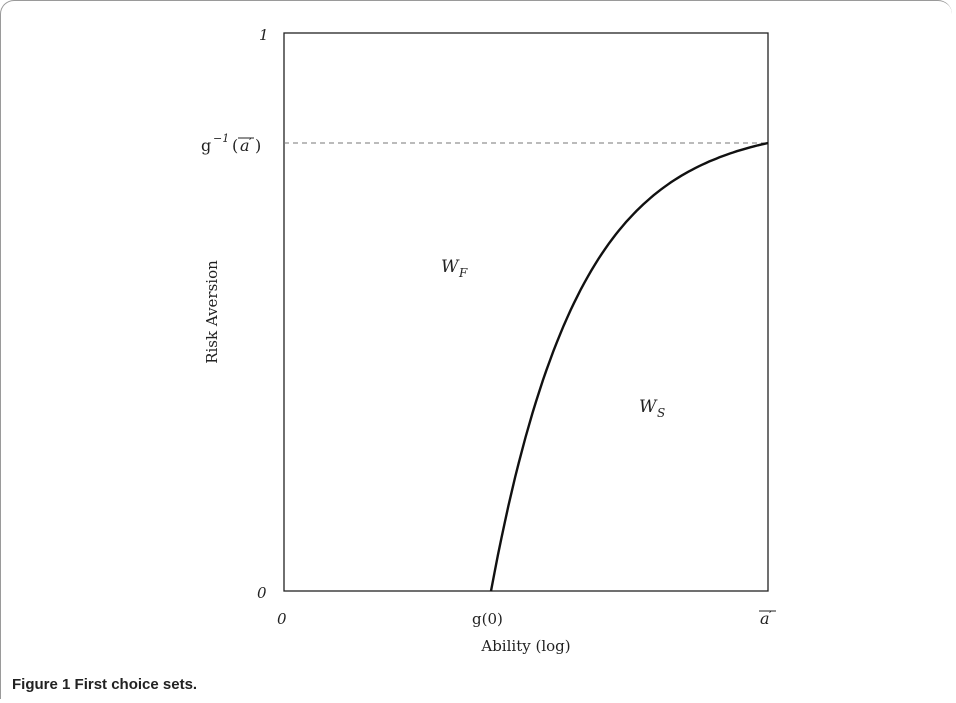 This screenshot has width=956, height=703. What do you see at coordinates (525, 646) in the screenshot?
I see `x-axis-title: Ability (log)` at bounding box center [525, 646].